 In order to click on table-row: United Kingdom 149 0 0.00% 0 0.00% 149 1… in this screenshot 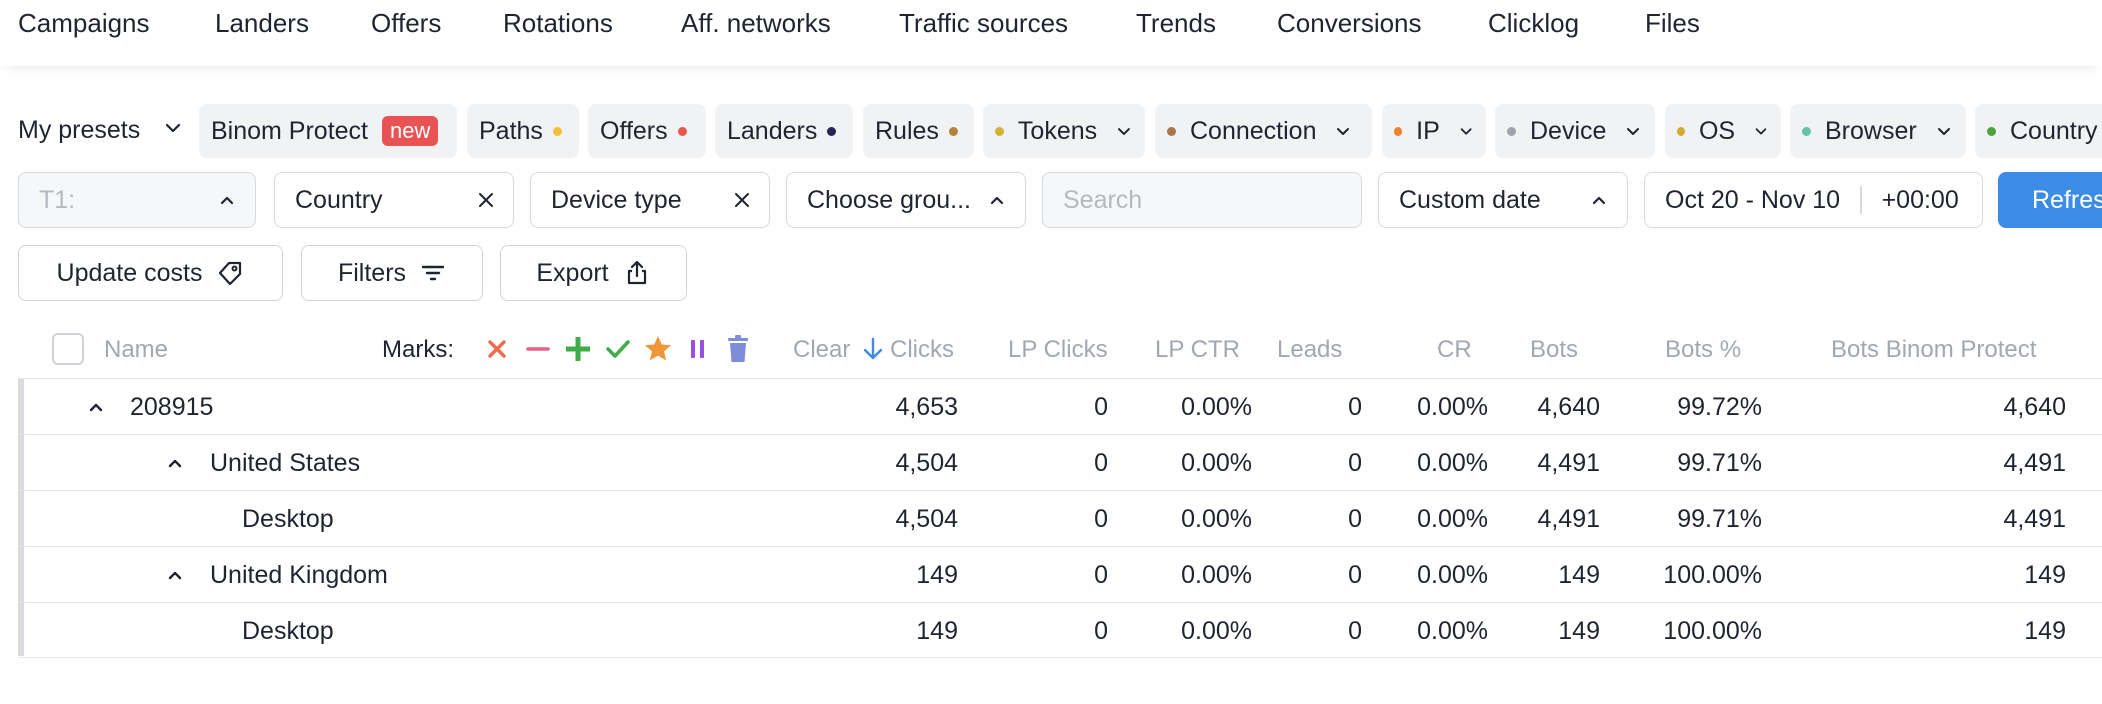, I will do `click(1060, 574)`.